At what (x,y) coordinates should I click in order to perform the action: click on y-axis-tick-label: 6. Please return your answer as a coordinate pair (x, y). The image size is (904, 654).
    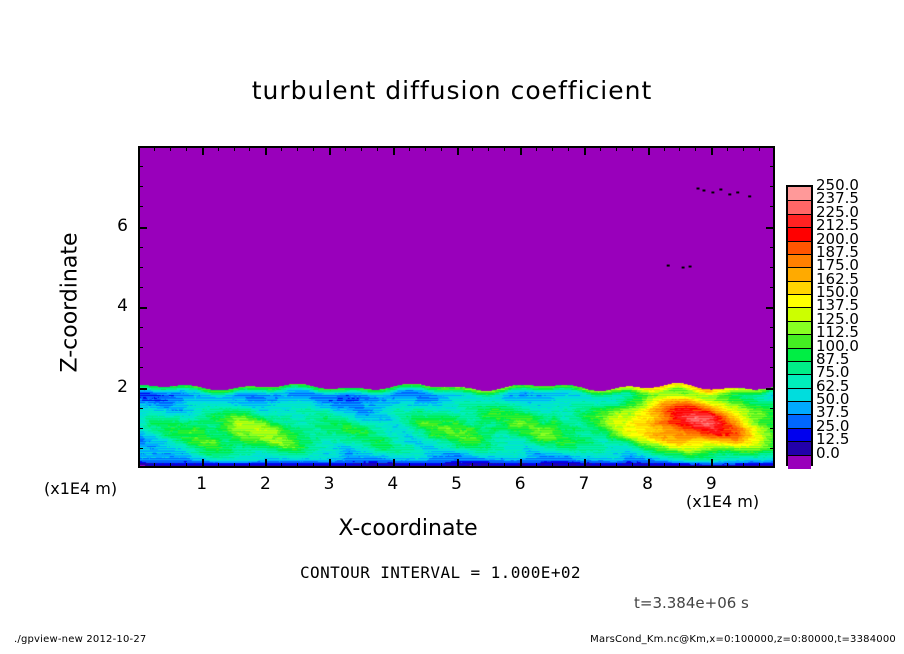
    Looking at the image, I should click on (122, 225).